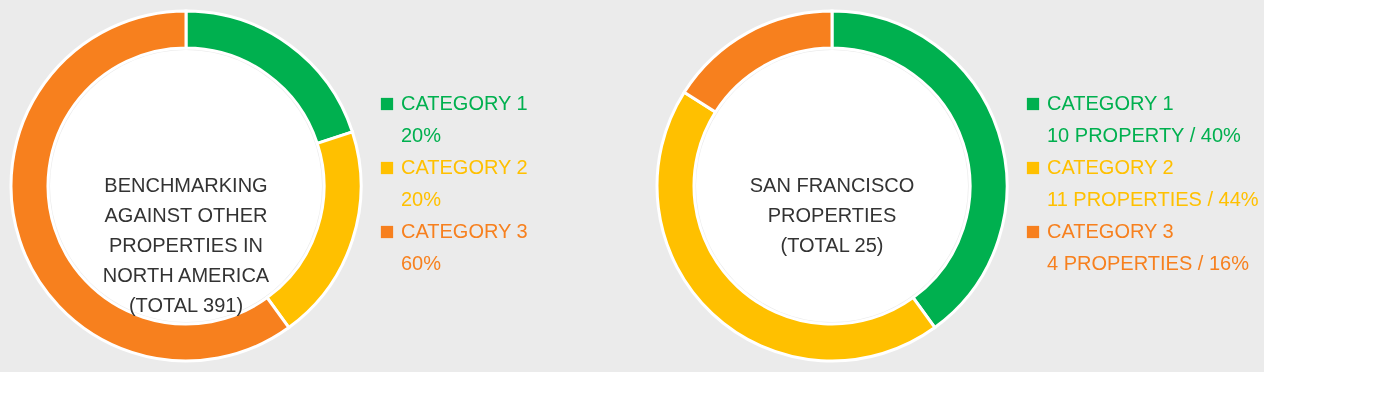 Image resolution: width=1392 pixels, height=410 pixels. What do you see at coordinates (421, 263) in the screenshot?
I see `data-label: 60%` at bounding box center [421, 263].